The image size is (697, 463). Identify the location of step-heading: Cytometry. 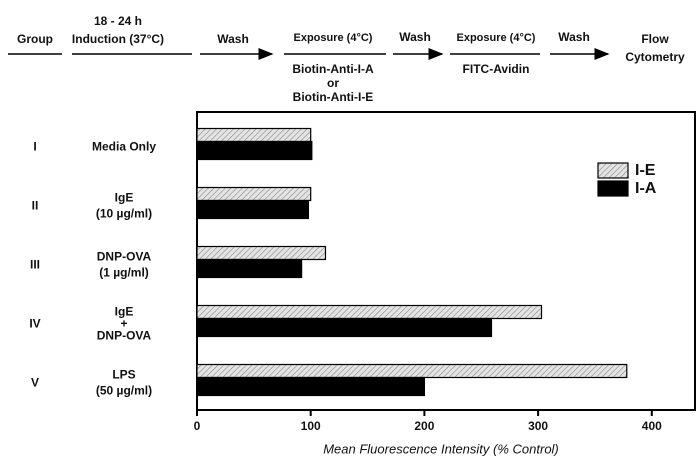
(655, 57).